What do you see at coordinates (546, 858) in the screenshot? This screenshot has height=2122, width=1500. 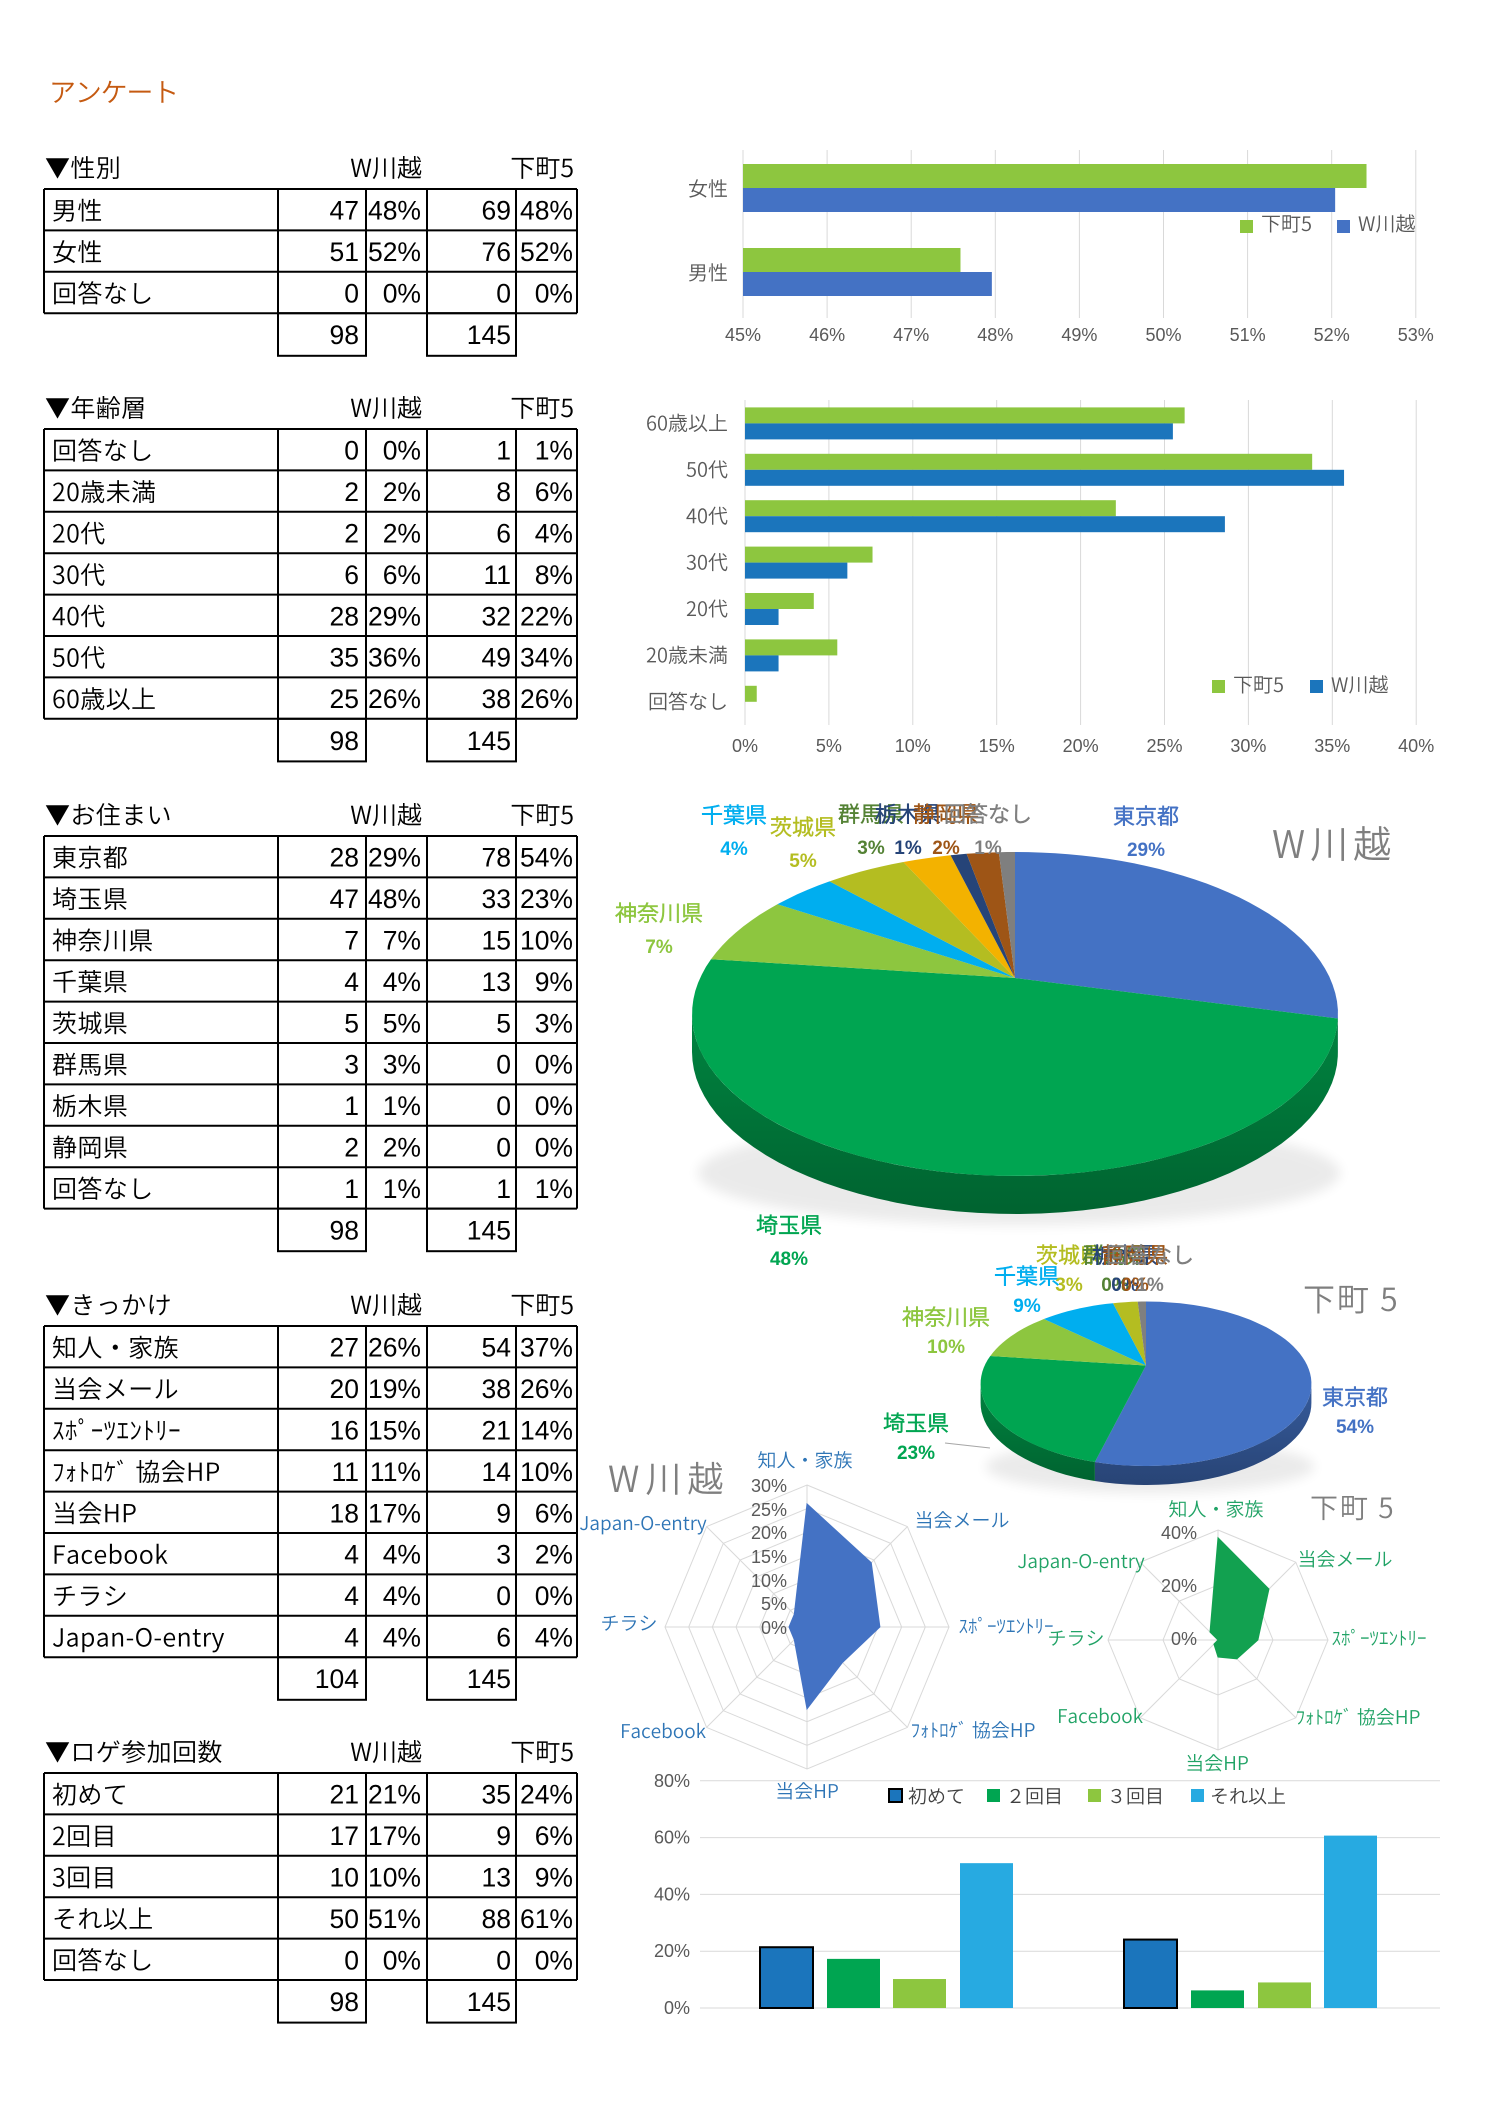 I see `svg-text: 54%` at bounding box center [546, 858].